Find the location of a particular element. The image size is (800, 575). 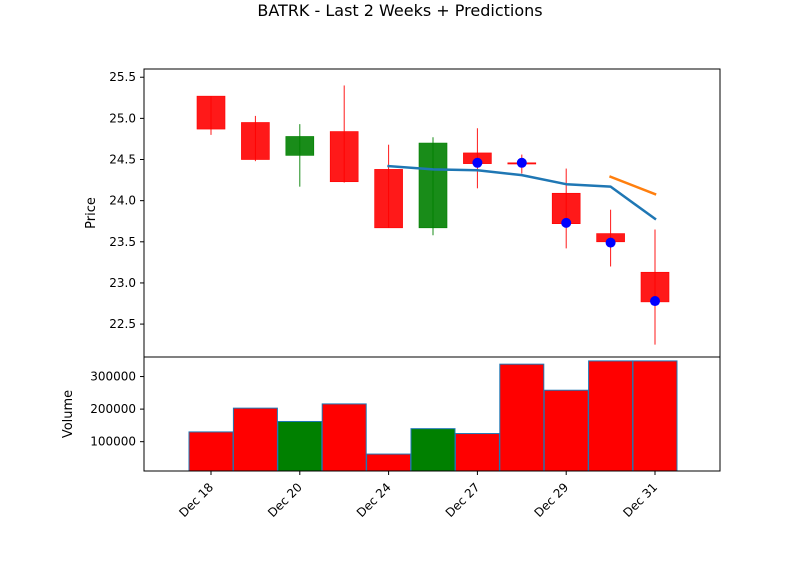

price-axis-label: Price is located at coordinates (91, 213).